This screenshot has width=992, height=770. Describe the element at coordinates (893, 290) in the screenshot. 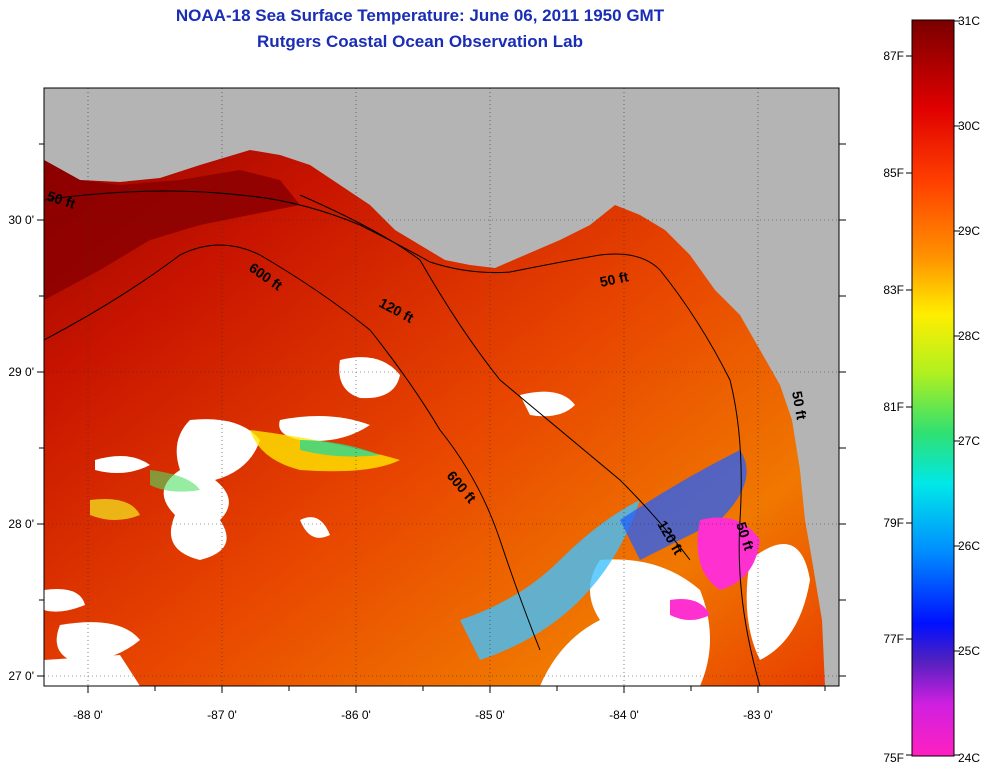

I see `fahrenheit-label: 83F` at that location.